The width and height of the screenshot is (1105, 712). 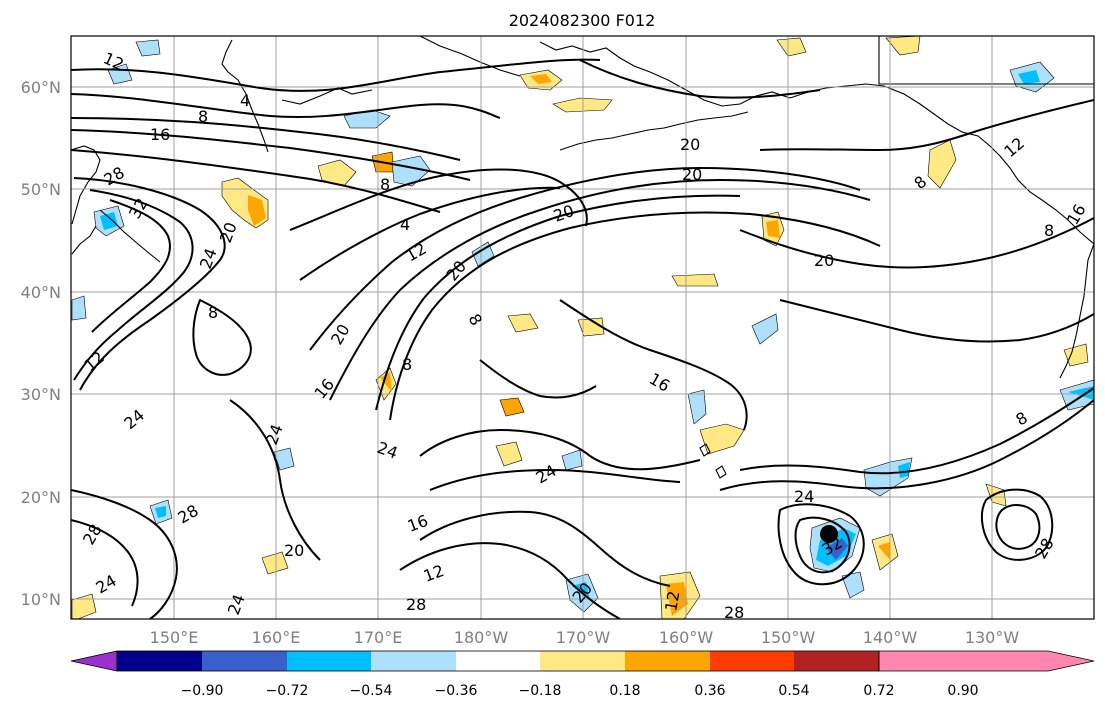 I want to click on latitude-axis: 10°N 20°N 30°N 40°N 50°N 60°N, so click(x=41, y=343).